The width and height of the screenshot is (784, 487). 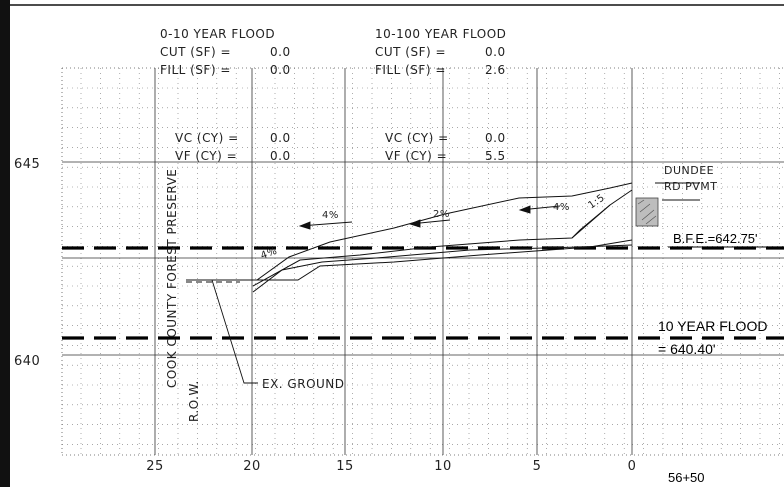 I want to click on summary-left-vf-label: VF (CY) =, so click(x=206, y=156).